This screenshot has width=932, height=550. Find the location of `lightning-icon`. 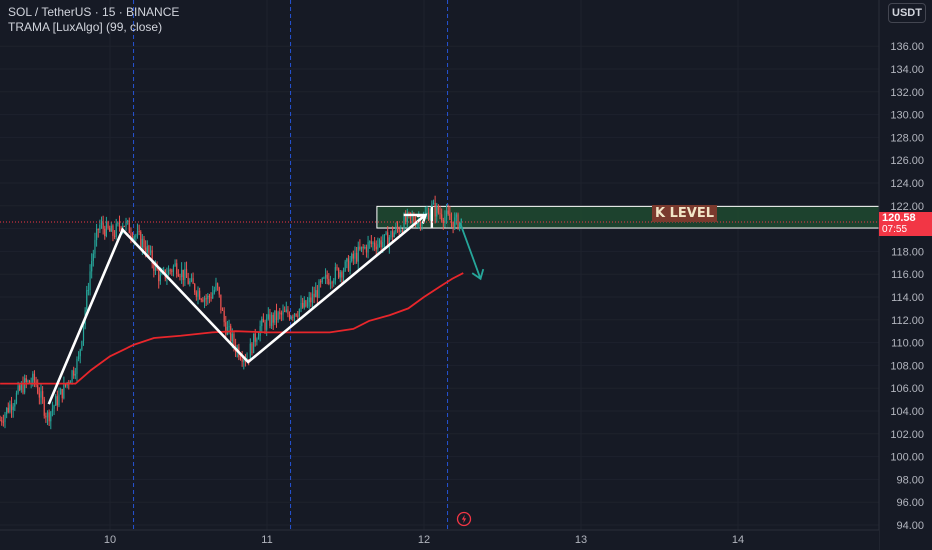

lightning-icon is located at coordinates (464, 519).